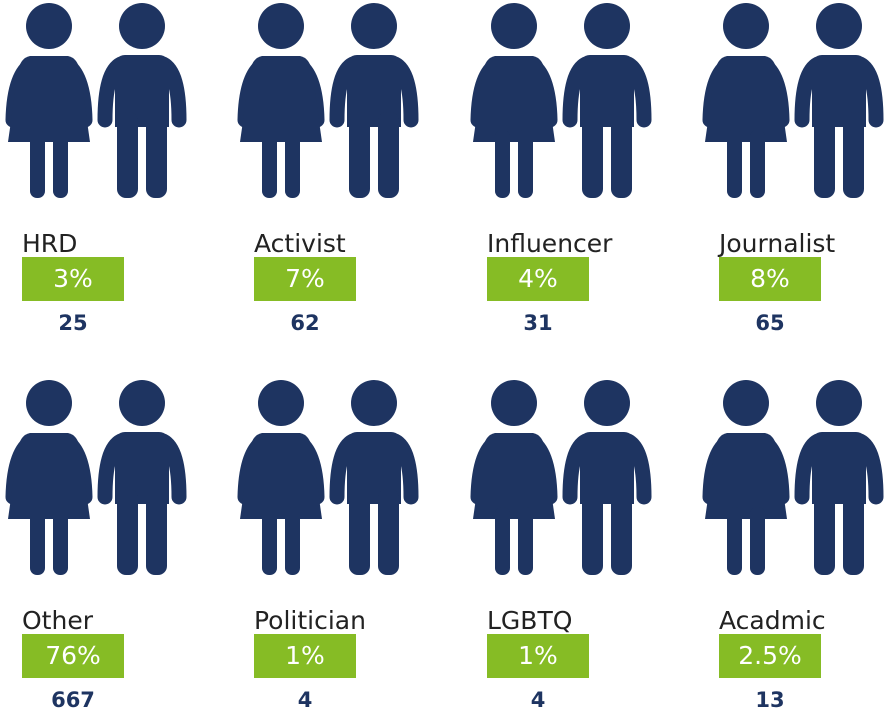 The width and height of the screenshot is (885, 720). Describe the element at coordinates (93, 169) in the screenshot. I see `person-card: HRD 3% 25` at that location.